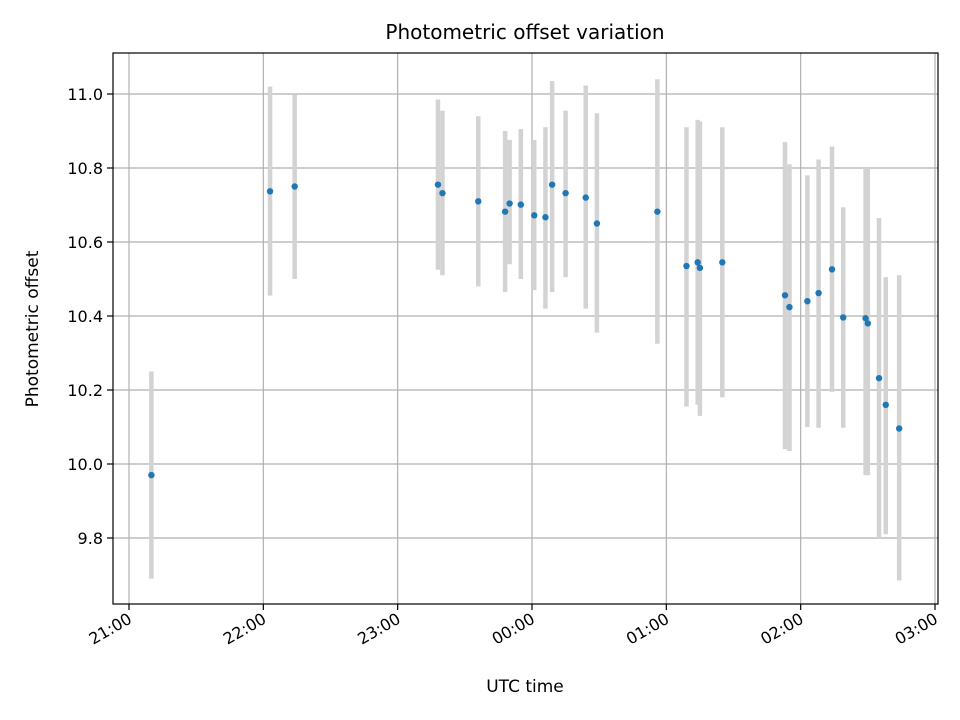 Image resolution: width=960 pixels, height=720 pixels. Describe the element at coordinates (85, 390) in the screenshot. I see `y-tick-label: 10.2` at that location.